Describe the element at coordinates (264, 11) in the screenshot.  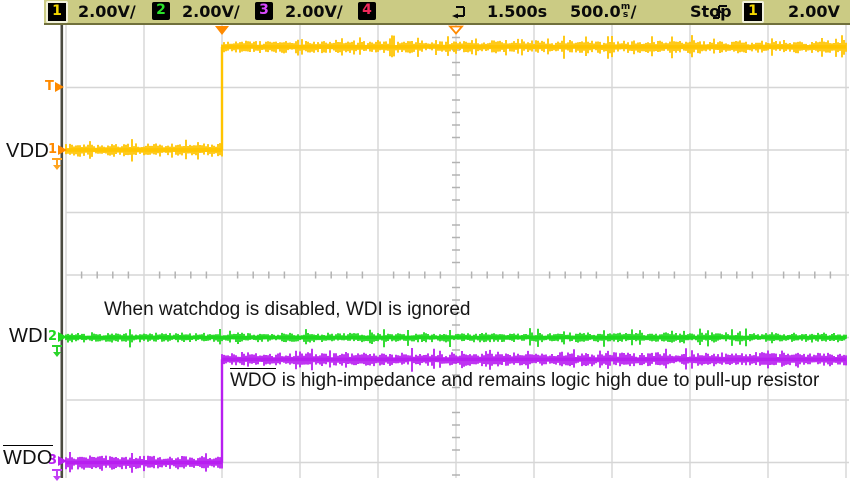
I see `channel-3-badge: 3` at that location.